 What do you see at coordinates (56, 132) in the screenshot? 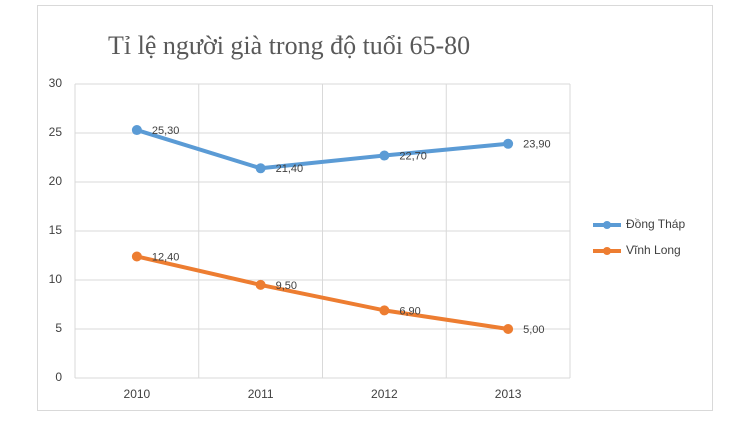
I see `y-tick-label: 25` at bounding box center [56, 132].